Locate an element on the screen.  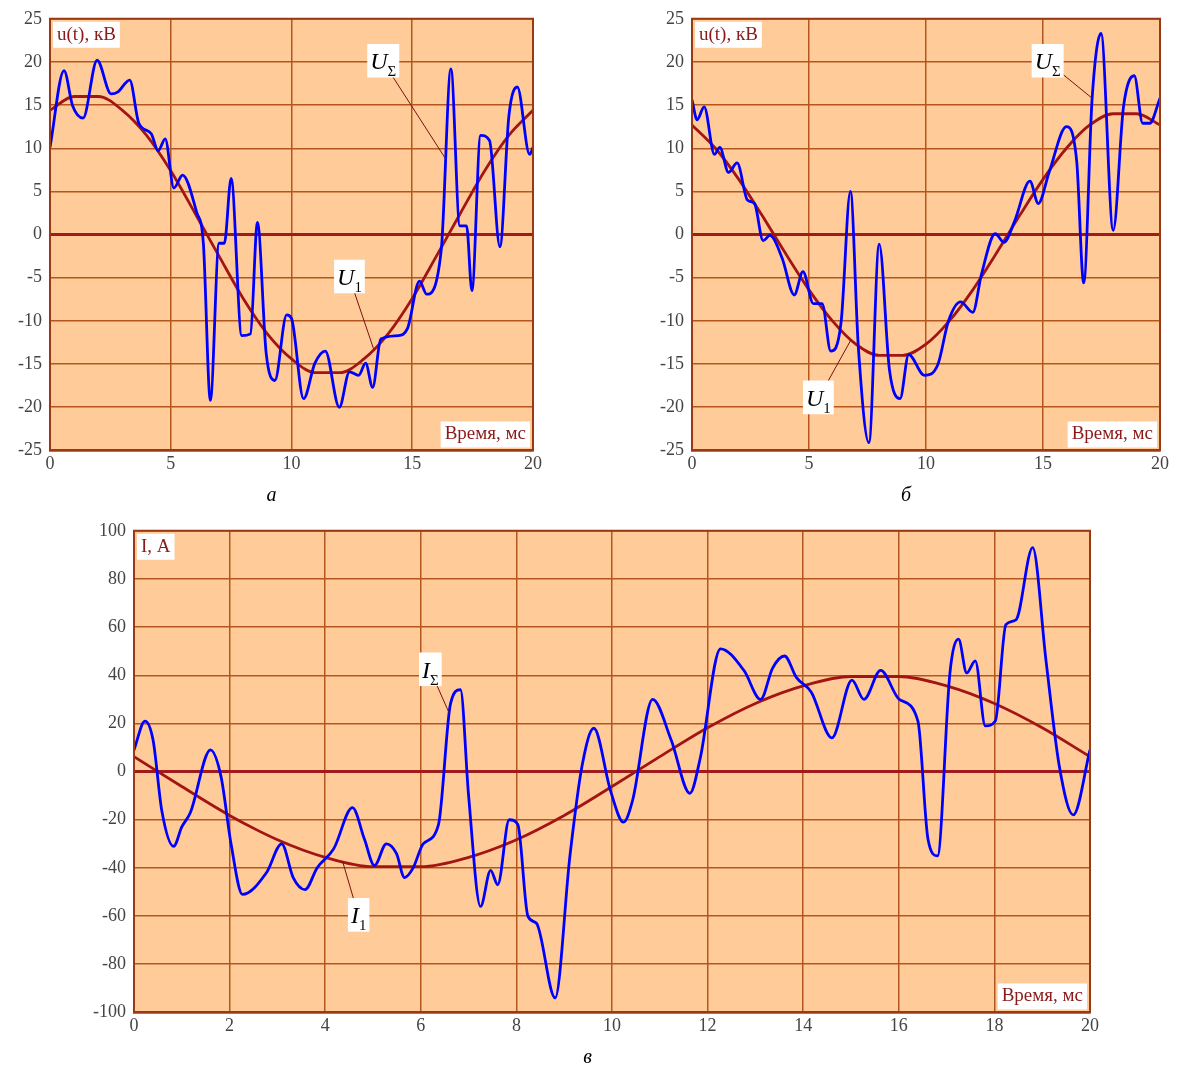
y-tick-label: -40 is located at coordinates (113, 866).